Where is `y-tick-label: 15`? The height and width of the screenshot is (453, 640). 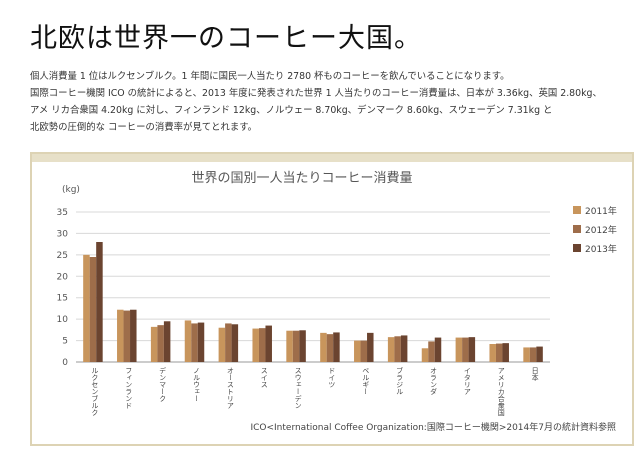 y-tick-label: 15 is located at coordinates (62, 299).